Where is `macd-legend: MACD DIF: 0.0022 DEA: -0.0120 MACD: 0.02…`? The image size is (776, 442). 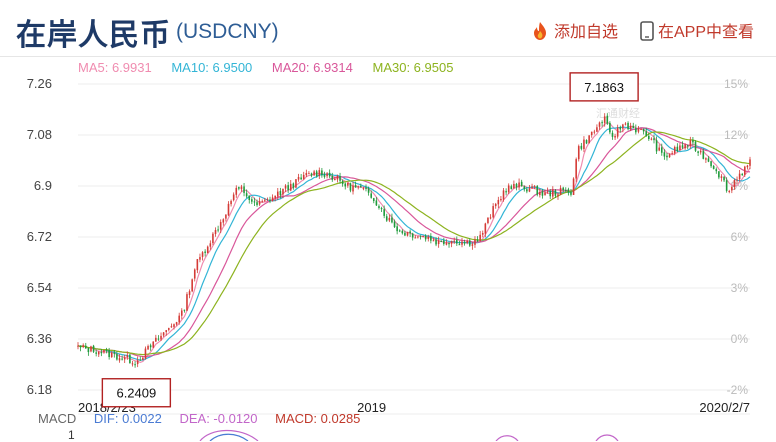
macd-legend: MACD DIF: 0.0022 DEA: -0.0120 MACD: 0.02… is located at coordinates (206, 418).